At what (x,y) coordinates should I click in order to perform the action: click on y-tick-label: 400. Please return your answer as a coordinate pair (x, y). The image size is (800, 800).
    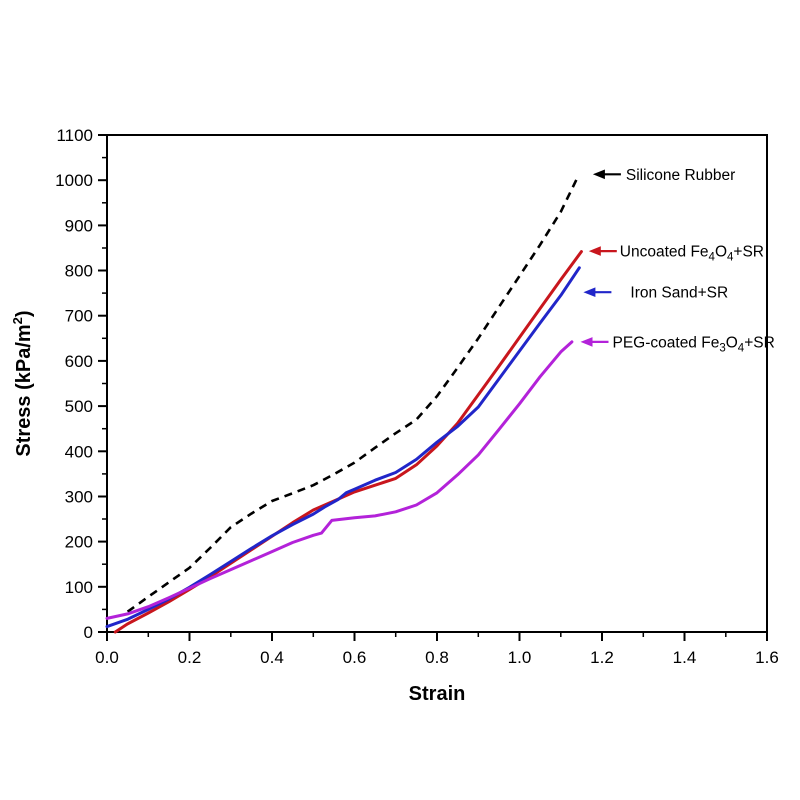
    Looking at the image, I should click on (79, 451).